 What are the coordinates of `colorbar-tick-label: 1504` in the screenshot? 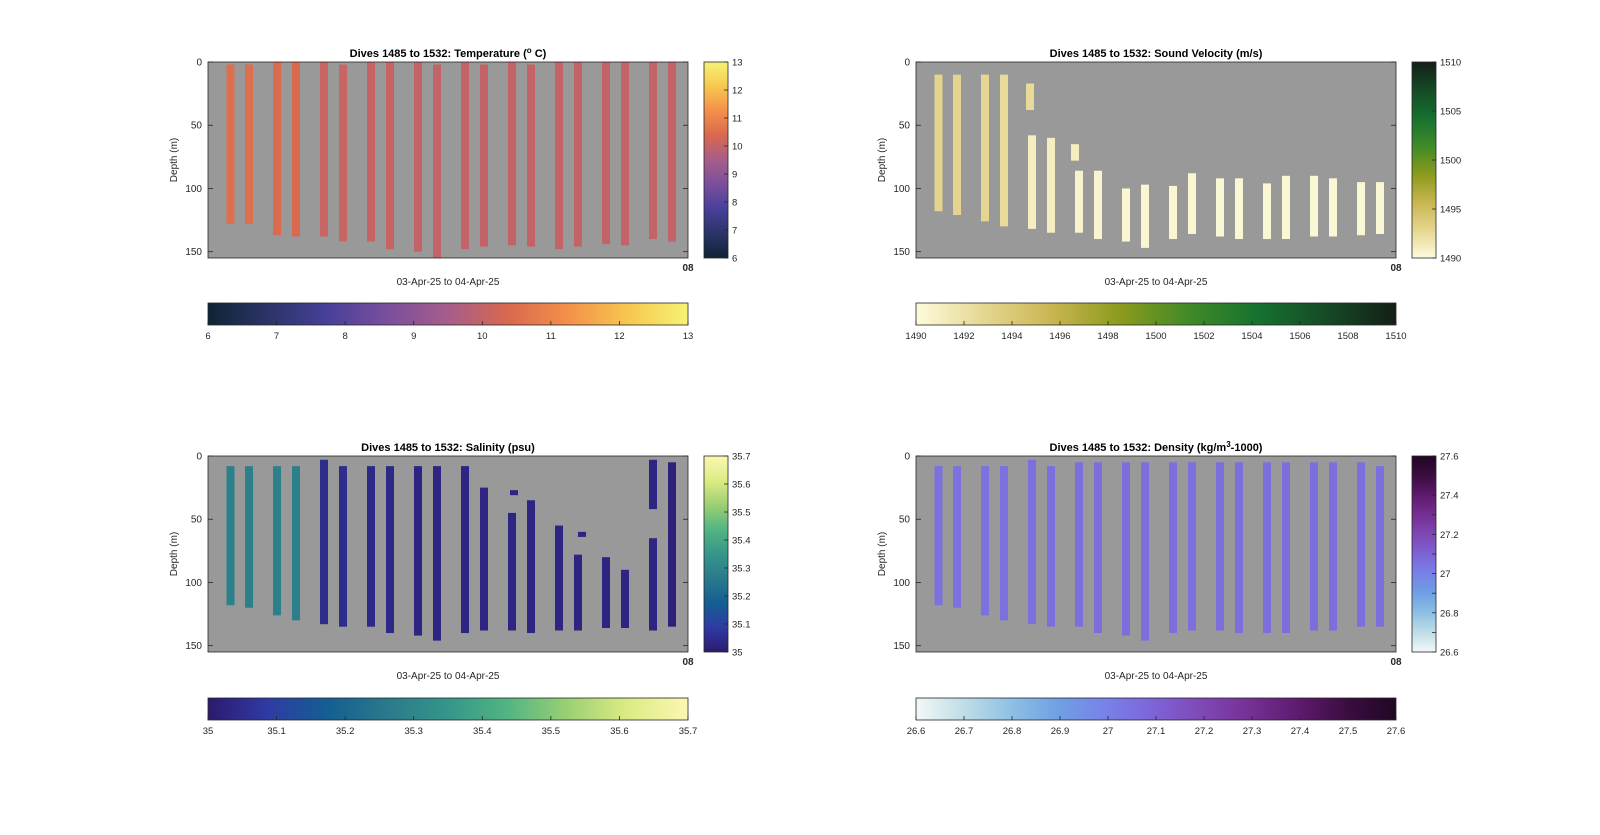 It's located at (1251, 336).